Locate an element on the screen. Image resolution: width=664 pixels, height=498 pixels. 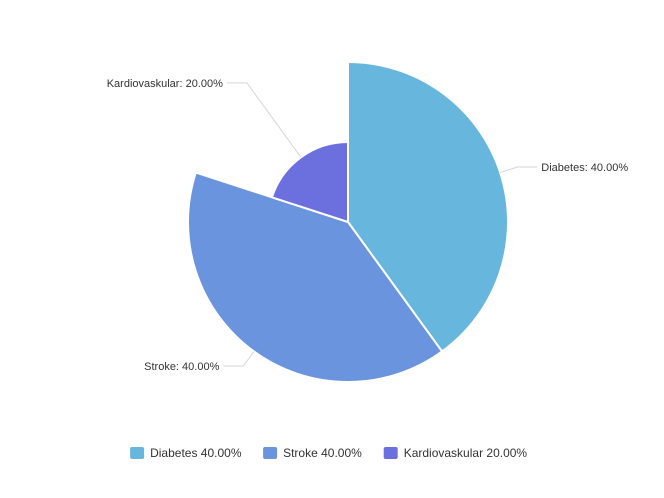
slice-label-kardiovaskular: Kardiovaskular: 20.00% is located at coordinates (165, 84).